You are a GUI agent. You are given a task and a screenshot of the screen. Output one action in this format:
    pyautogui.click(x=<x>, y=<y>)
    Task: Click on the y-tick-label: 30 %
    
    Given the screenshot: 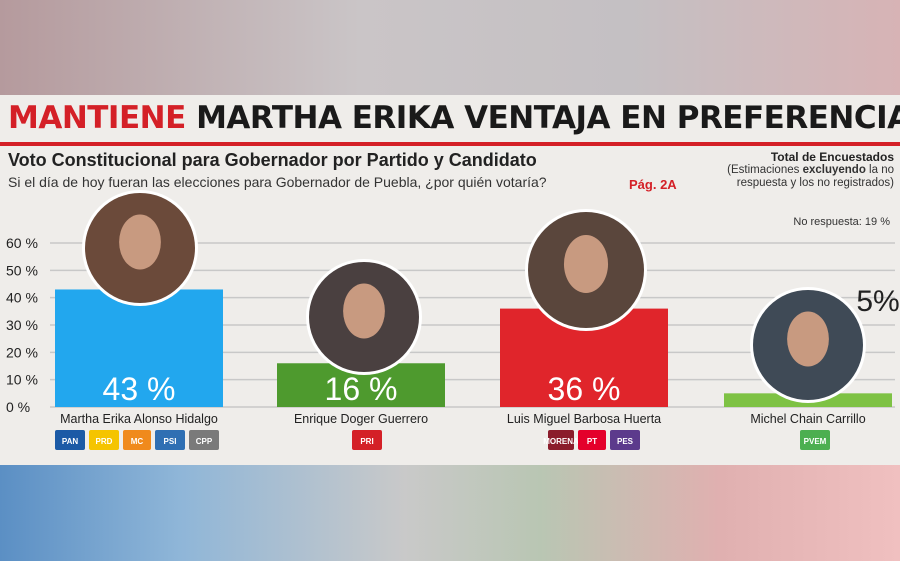 What is the action you would take?
    pyautogui.click(x=22, y=325)
    